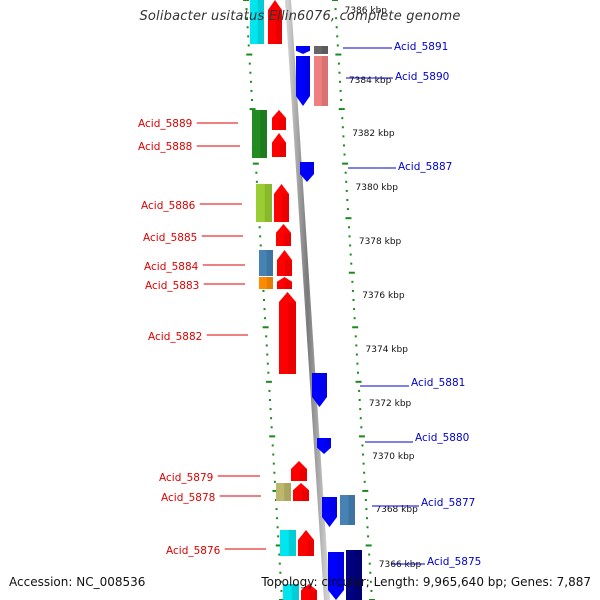 This screenshot has width=600, height=600. Describe the element at coordinates (77, 582) in the screenshot. I see `accession-label: Accession: NC_008536` at that location.